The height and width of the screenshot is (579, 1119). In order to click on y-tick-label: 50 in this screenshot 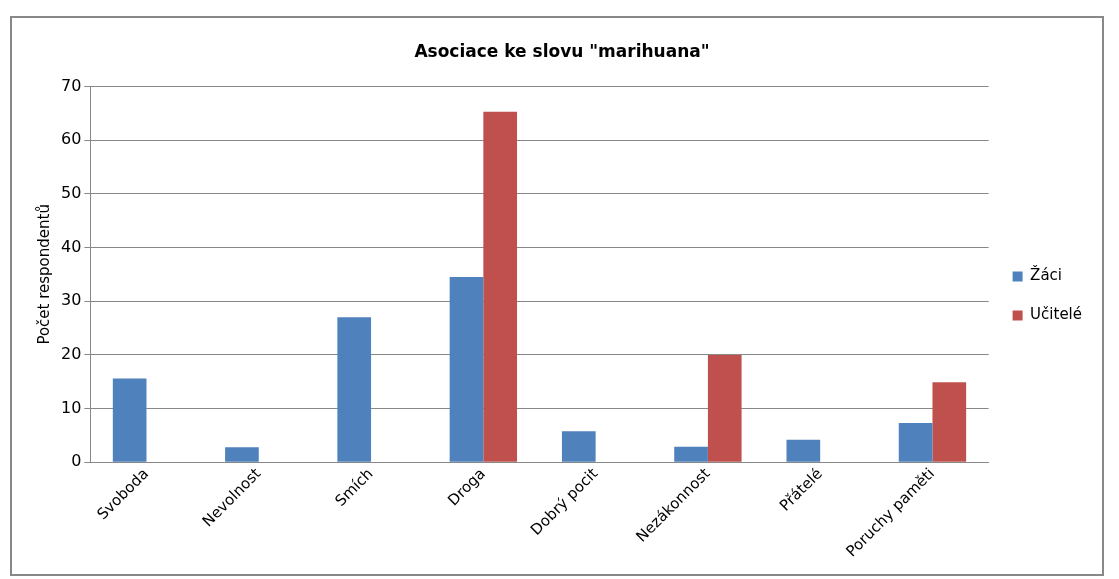, I will do `click(71, 192)`.